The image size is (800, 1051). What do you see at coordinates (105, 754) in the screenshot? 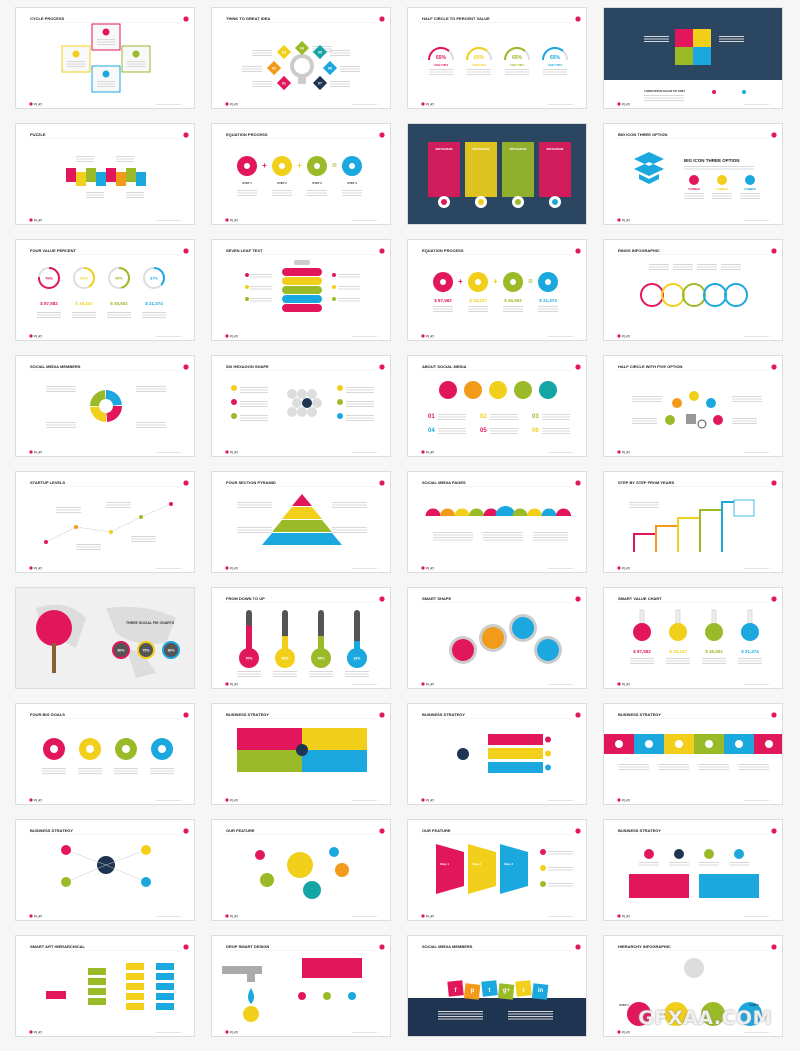
I see `slide-thumbnail: FOUR BIG GOALS PLAY` at bounding box center [105, 754].